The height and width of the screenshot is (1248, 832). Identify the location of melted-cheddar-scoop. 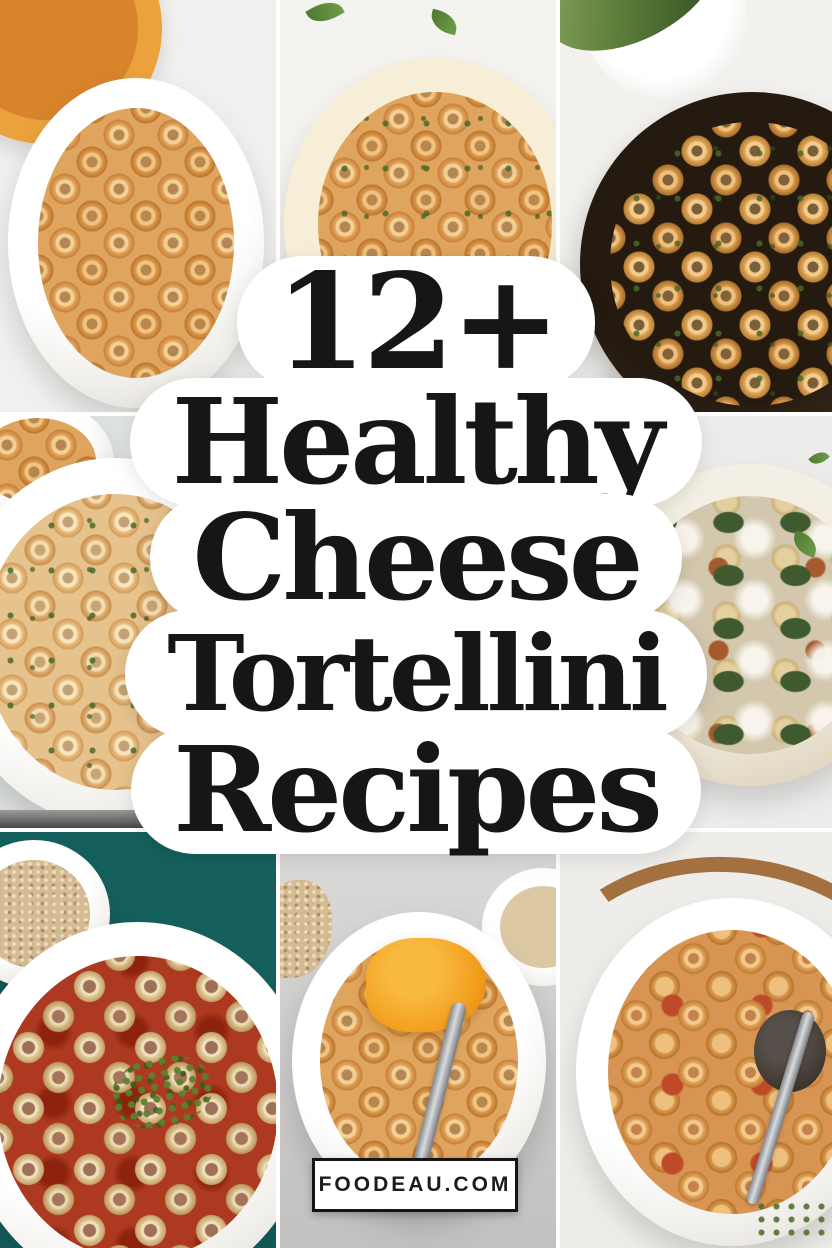
(426, 985).